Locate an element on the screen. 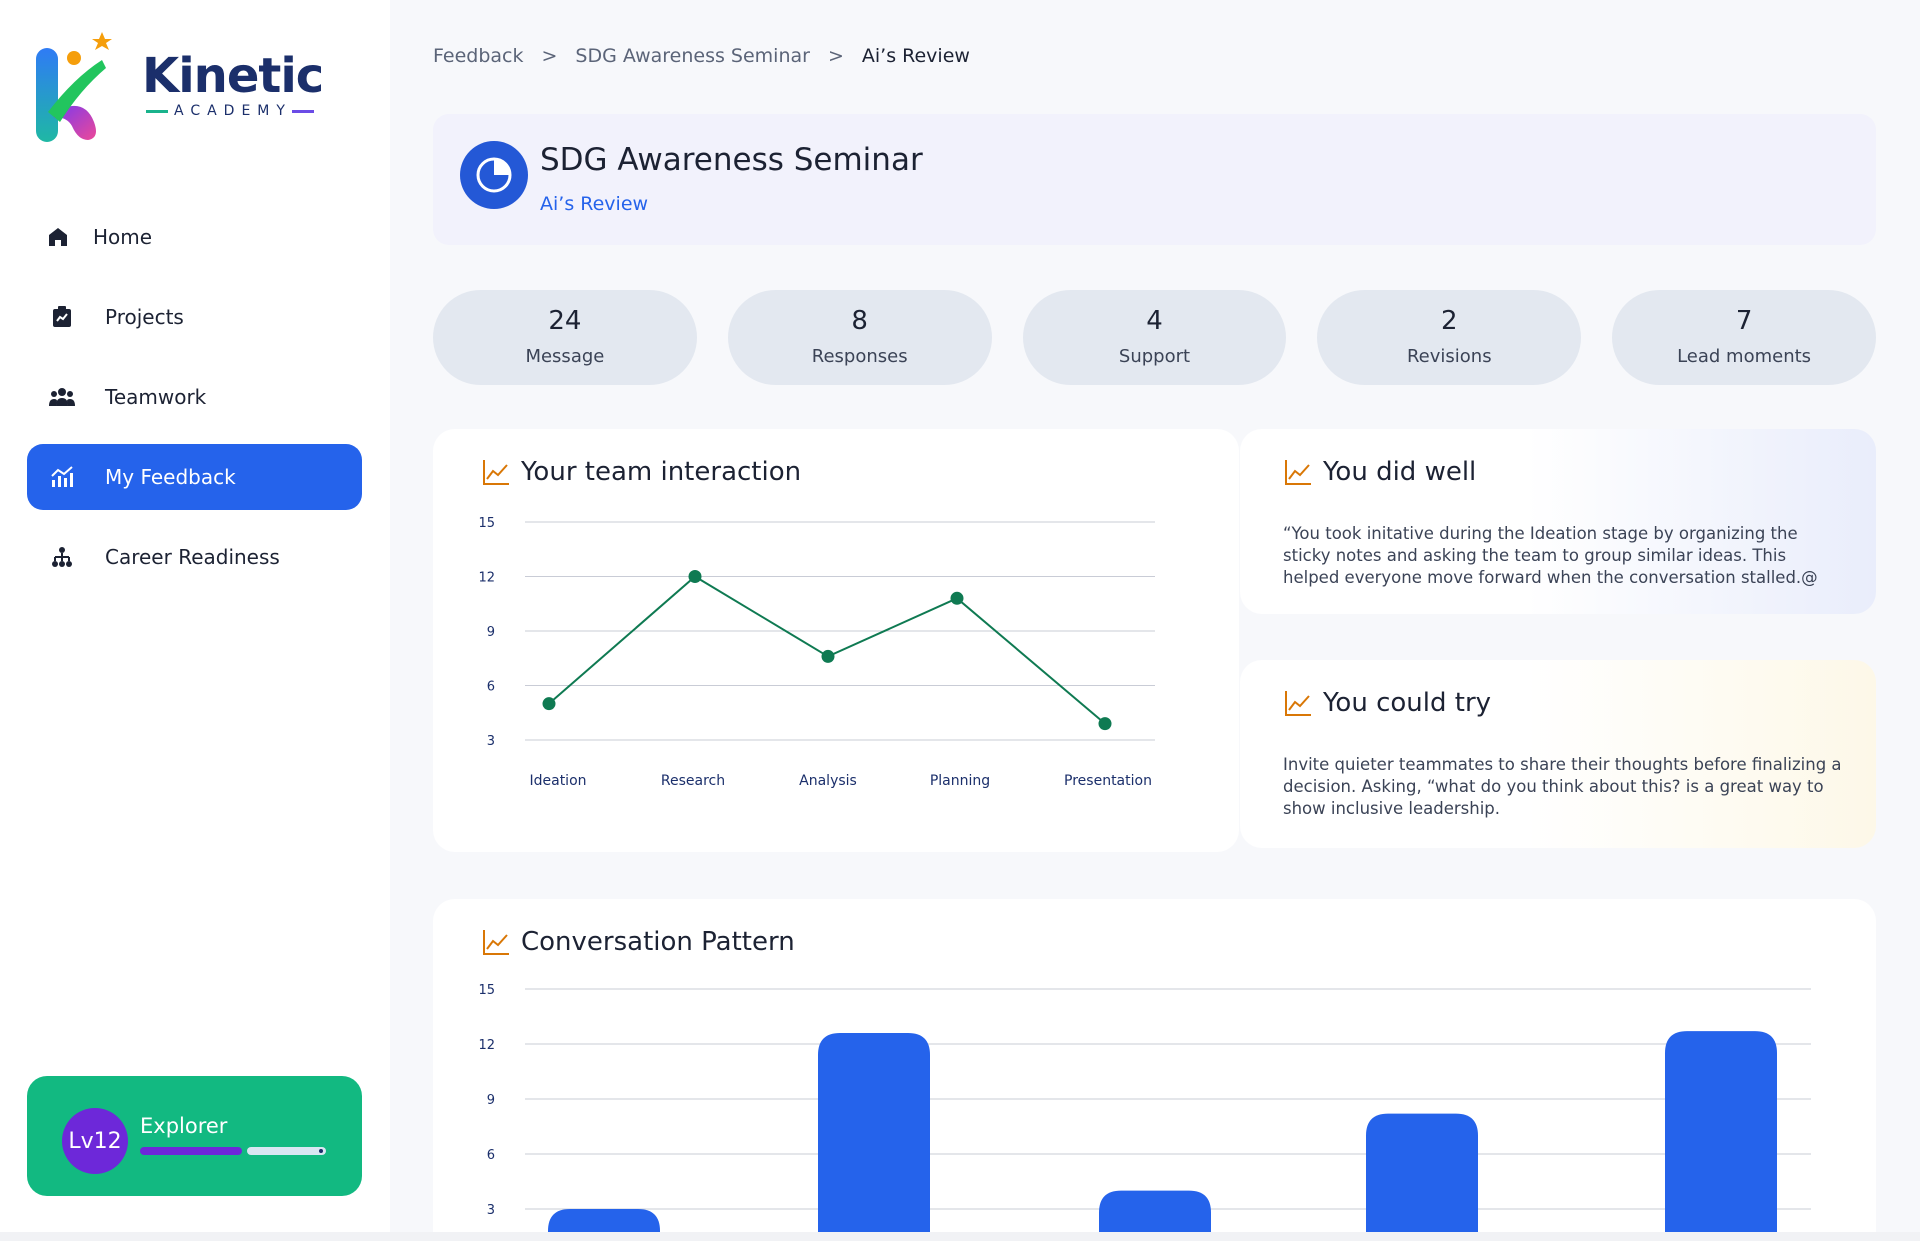  card-title-row: Conversation Pattern is located at coordinates (638, 942).